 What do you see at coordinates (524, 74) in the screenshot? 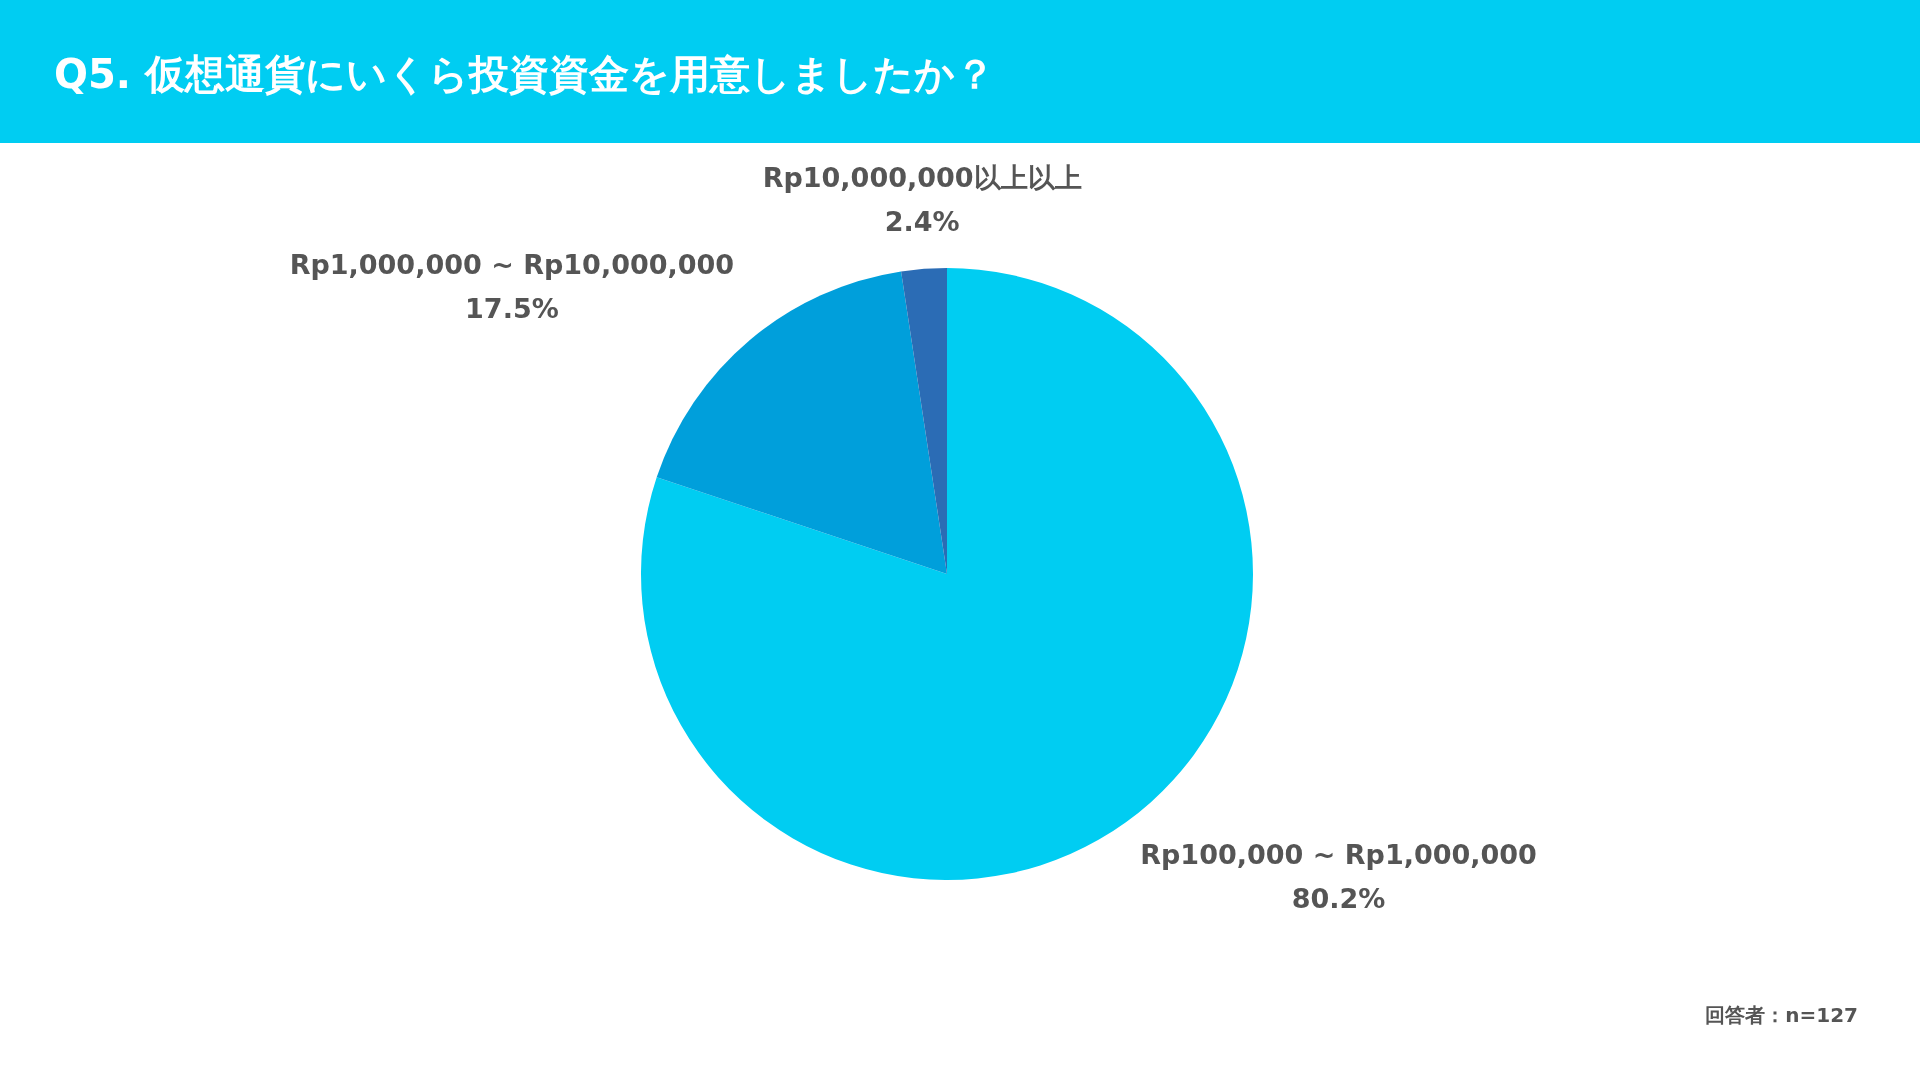
I see `chart-title: Q5. 仮想通貨にいくら投資資金を用意しましたか？` at bounding box center [524, 74].